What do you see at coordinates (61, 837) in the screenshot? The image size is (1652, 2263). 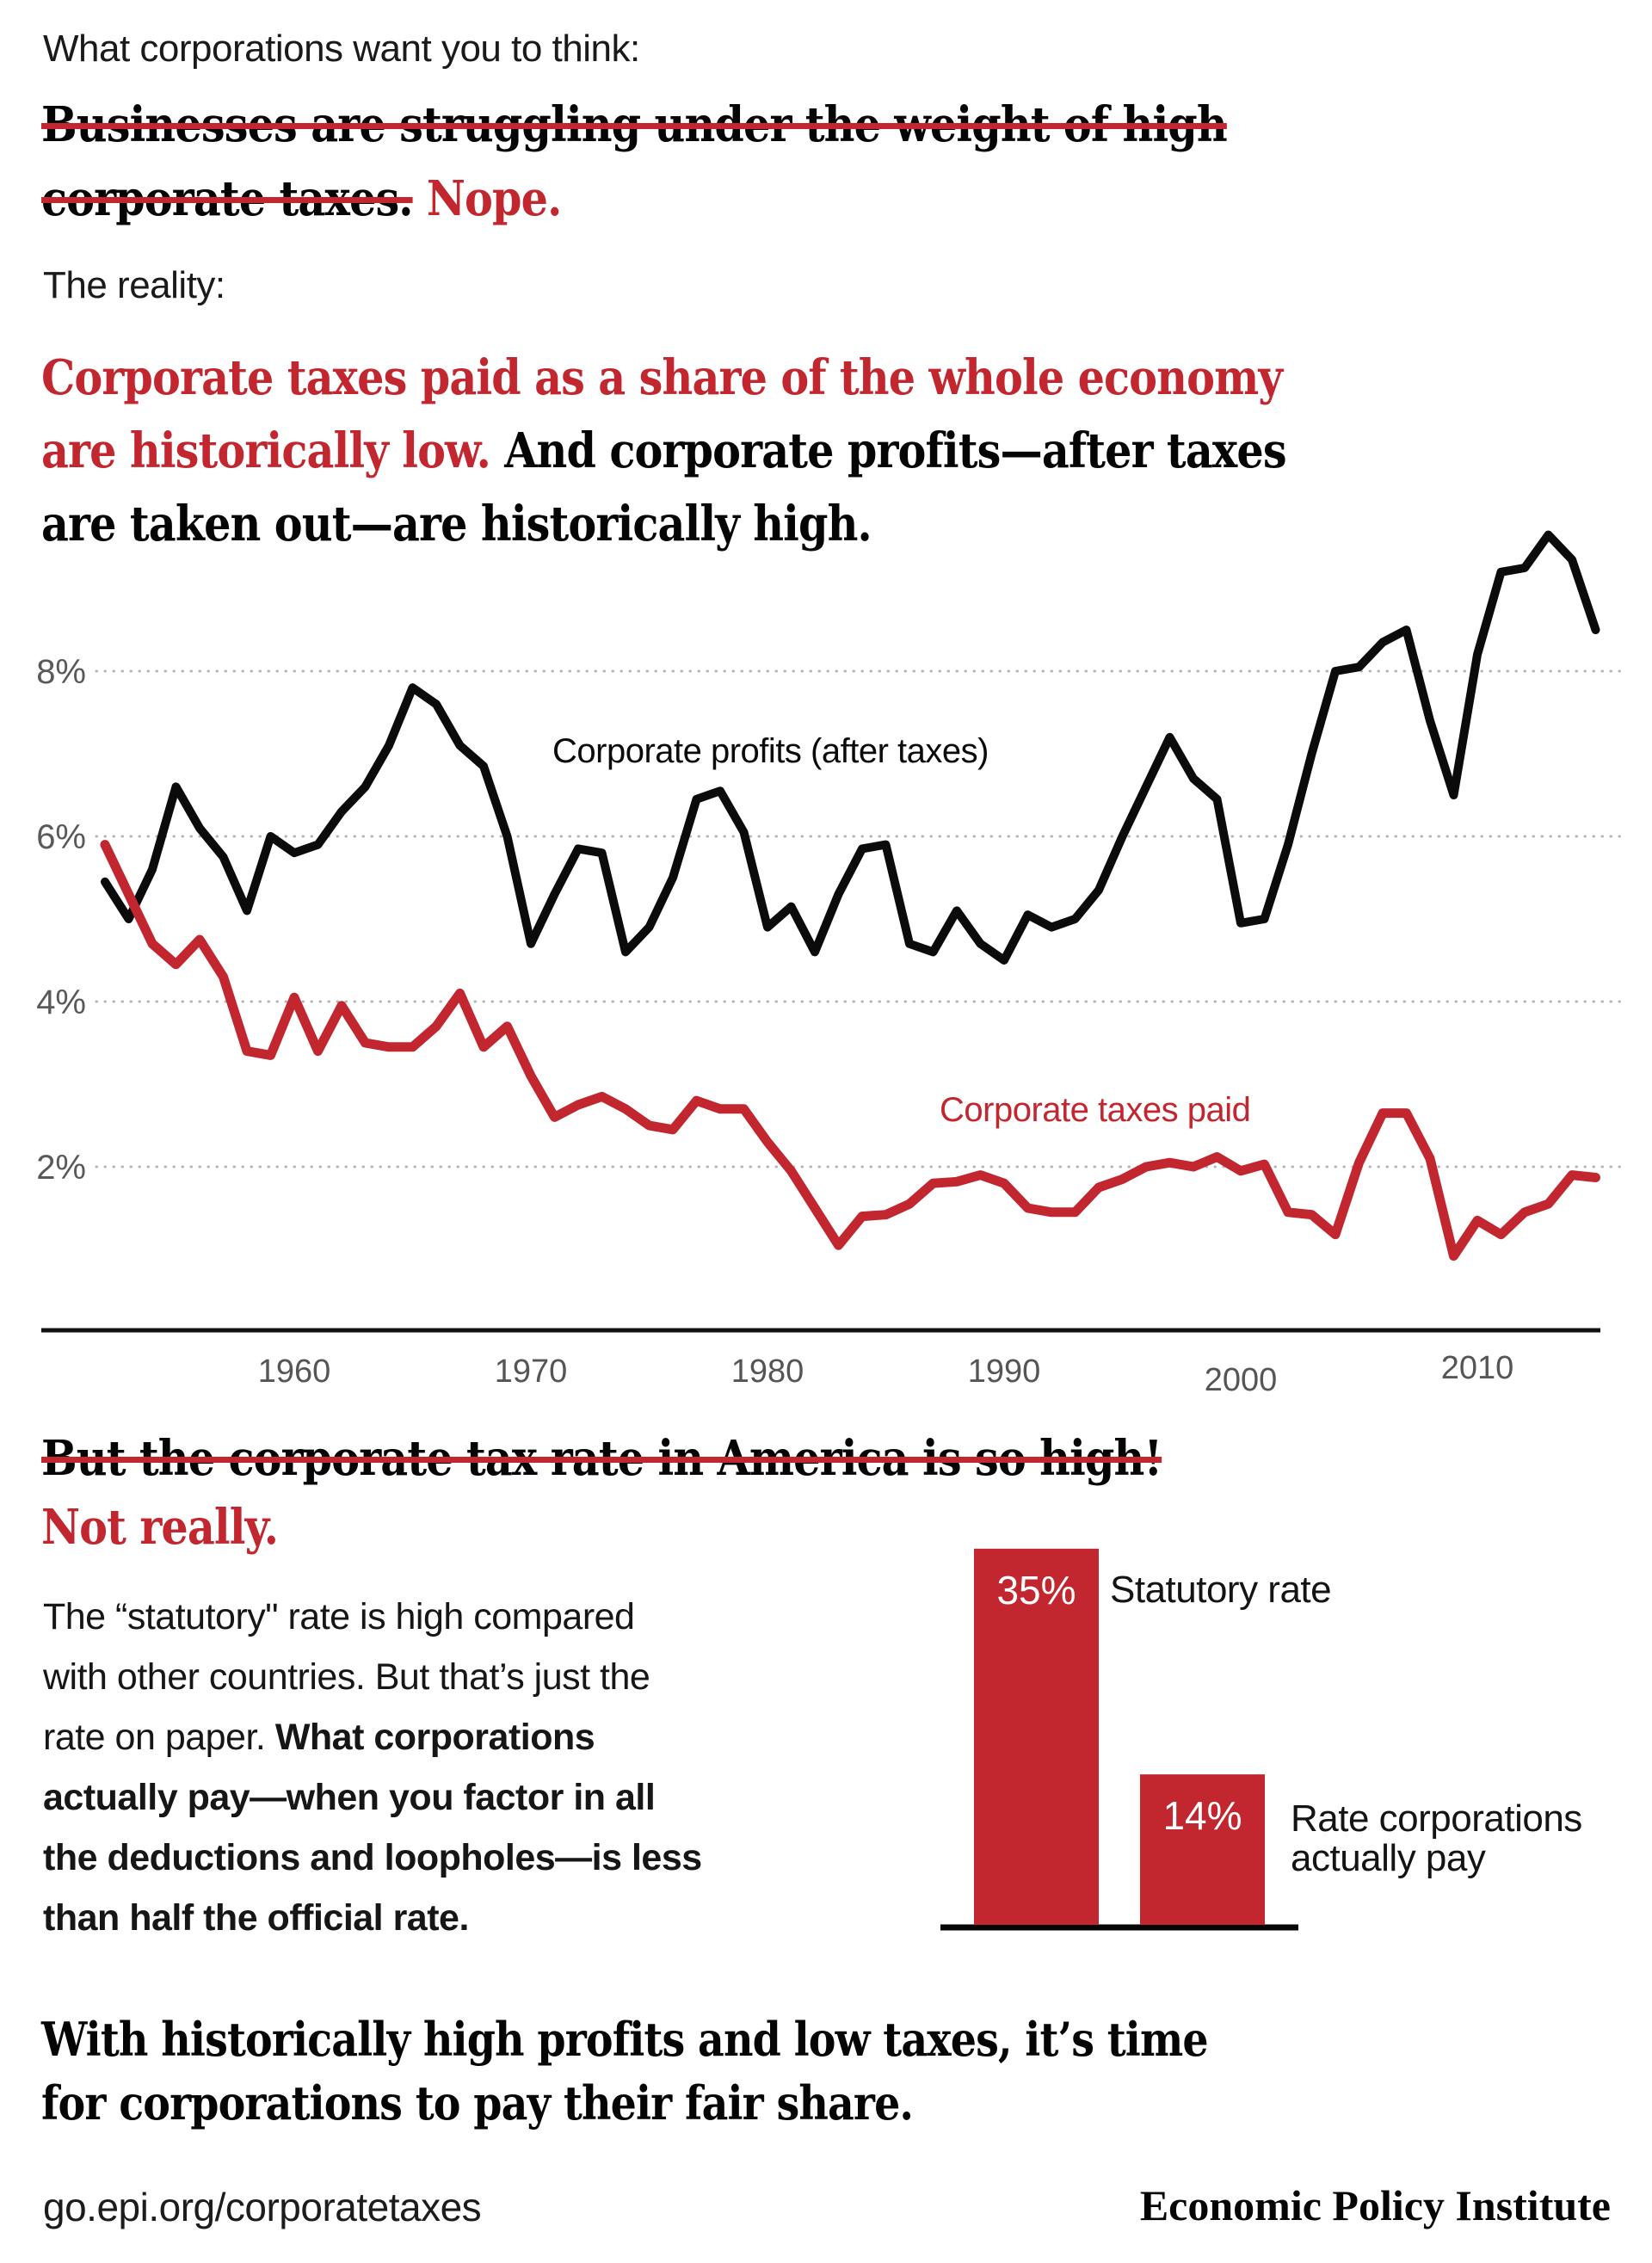 I see `y-axis-label-6%: 6%` at bounding box center [61, 837].